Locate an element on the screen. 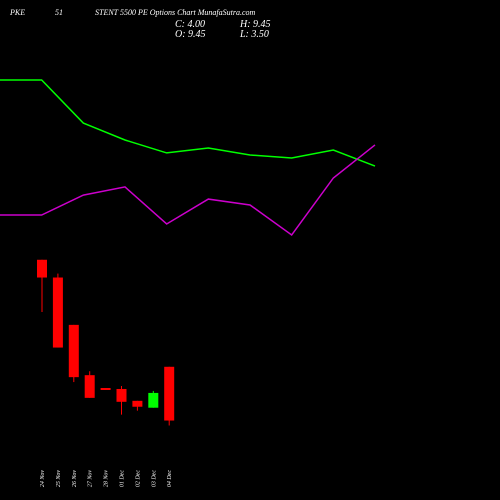 This screenshot has width=500, height=500. x-tick-label: 01 Dec is located at coordinates (123, 478).